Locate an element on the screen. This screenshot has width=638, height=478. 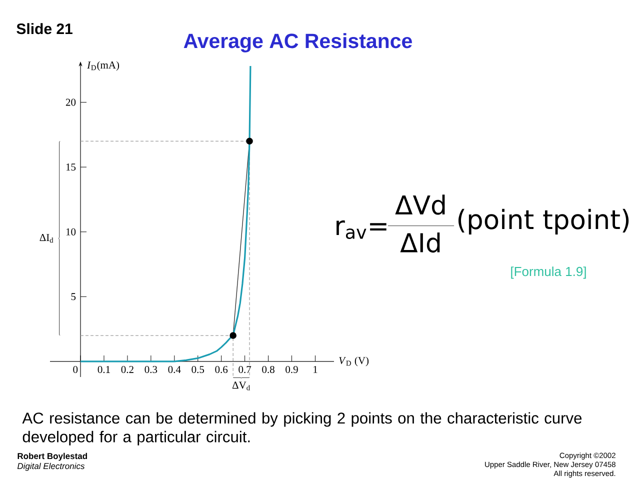
x-tick-label: 0.8 is located at coordinates (268, 370).